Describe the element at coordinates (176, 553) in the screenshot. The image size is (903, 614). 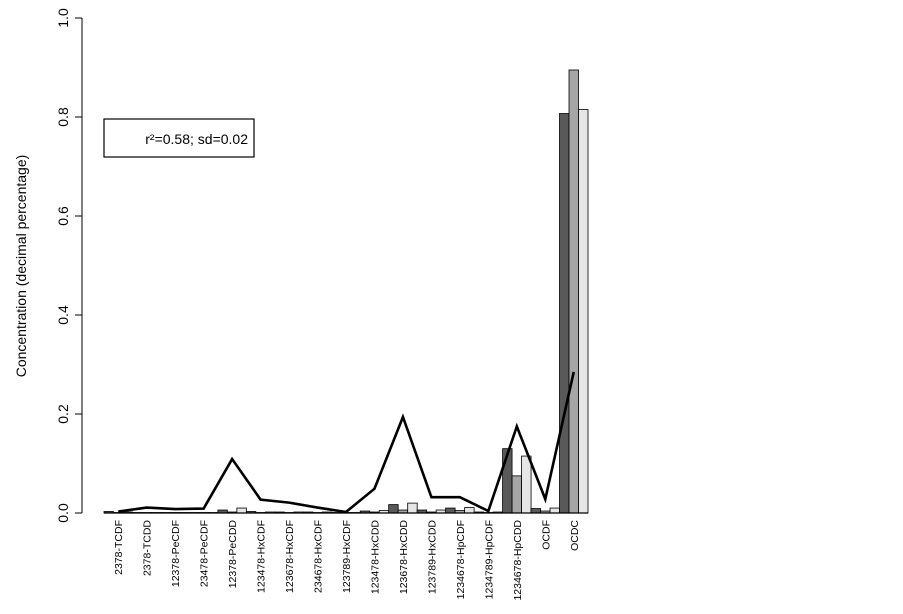
I see `x-tick-label-12378-PeCDF: 12378-PeCDF` at that location.